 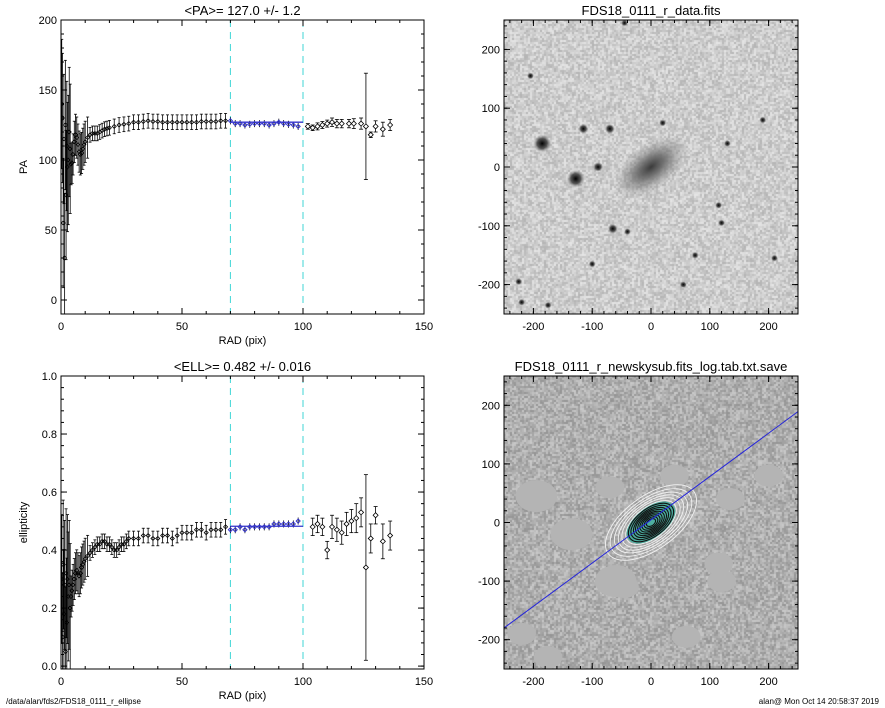 I want to click on y-tick-label: 0.0, so click(x=49, y=667).